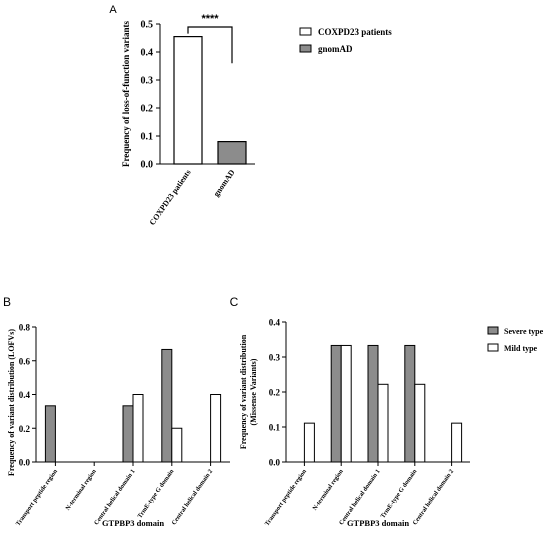 Image resolution: width=550 pixels, height=548 pixels. What do you see at coordinates (147, 165) in the screenshot?
I see `y-tick-label-a: 0.0` at bounding box center [147, 165].